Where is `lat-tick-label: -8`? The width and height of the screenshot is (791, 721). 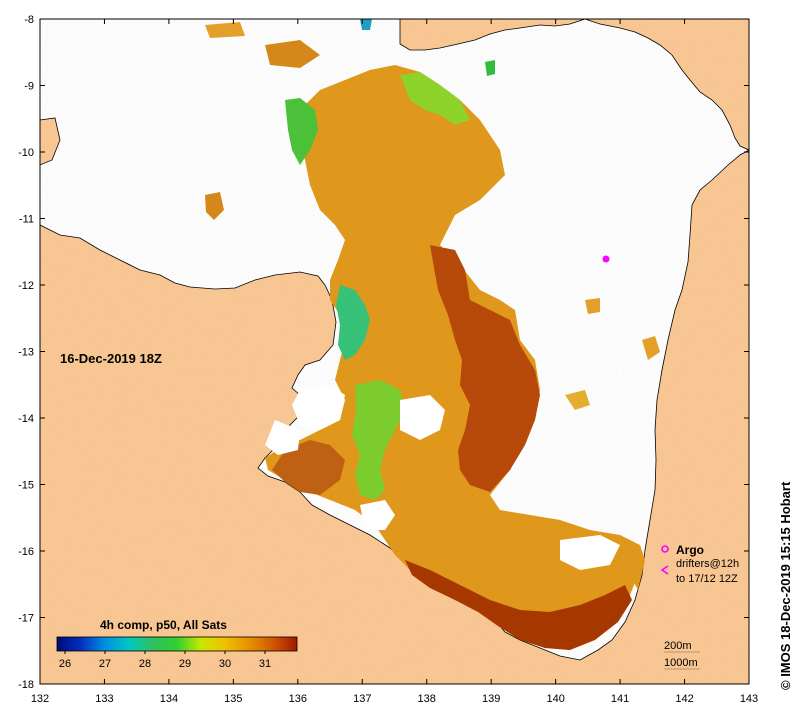
lat-tick-label: -8 is located at coordinates (29, 20).